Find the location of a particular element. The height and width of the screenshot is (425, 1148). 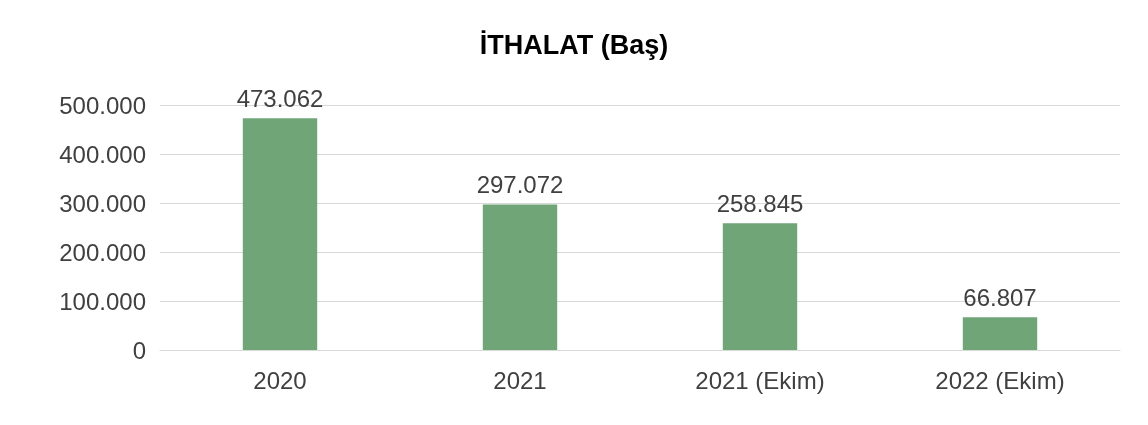

y-tick-label: 400.000 is located at coordinates (102, 154).